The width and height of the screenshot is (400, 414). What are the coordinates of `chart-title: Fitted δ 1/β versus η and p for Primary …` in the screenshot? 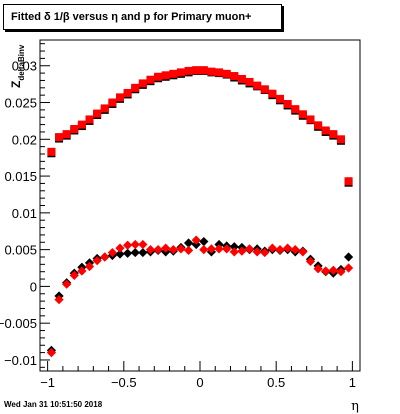 It's located at (131, 17).